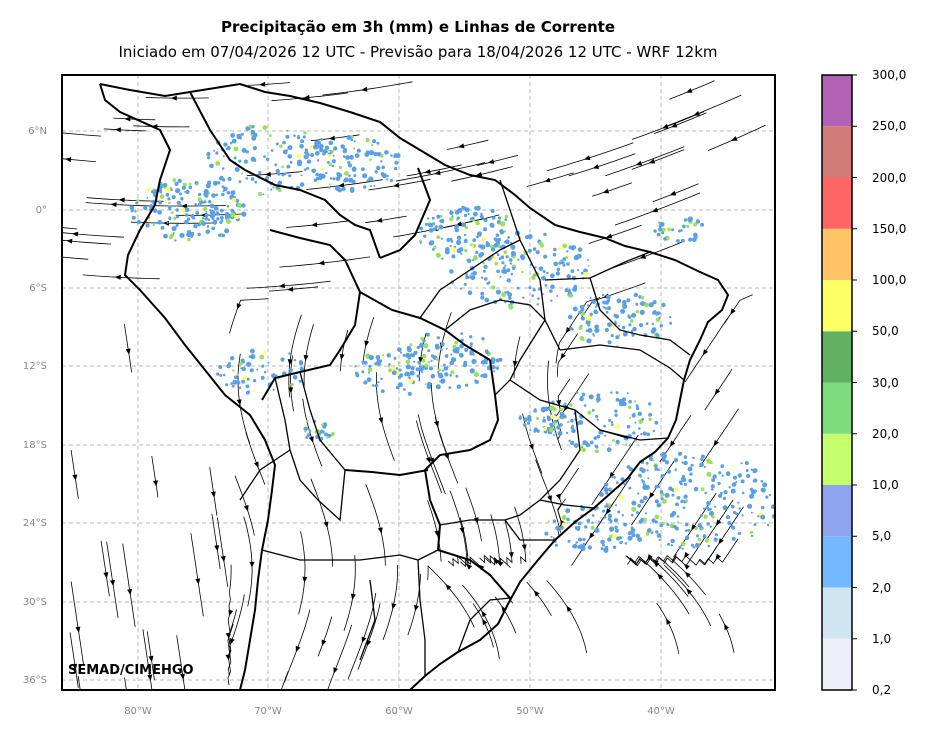 The image size is (931, 735). Describe the element at coordinates (268, 711) in the screenshot. I see `lon-tick-label: 70°W` at that location.